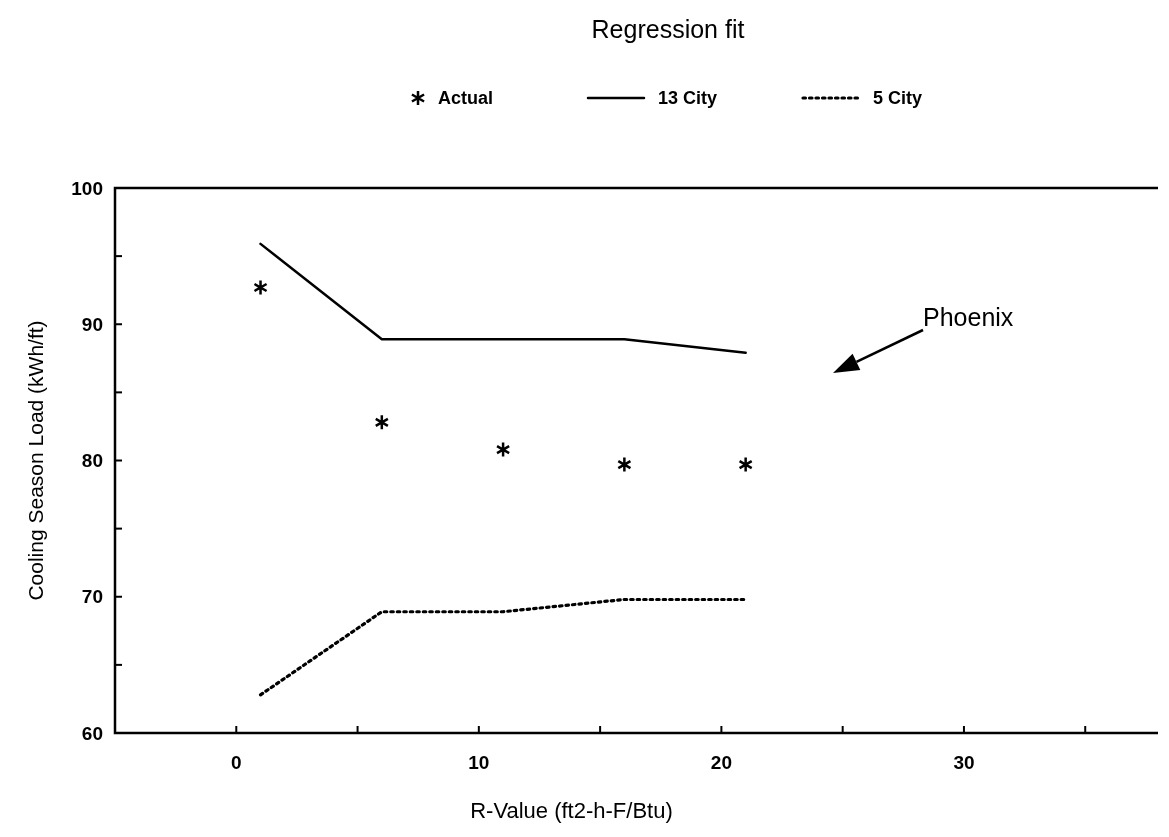 The image size is (1169, 837). What do you see at coordinates (721, 762) in the screenshot?
I see `x-tick-label: 20` at bounding box center [721, 762].